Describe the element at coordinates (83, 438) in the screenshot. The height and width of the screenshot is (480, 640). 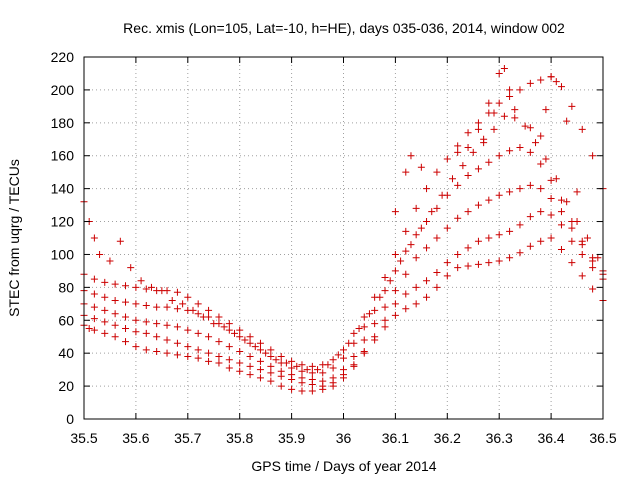
I see `x-tick-label: 35.5` at that location.